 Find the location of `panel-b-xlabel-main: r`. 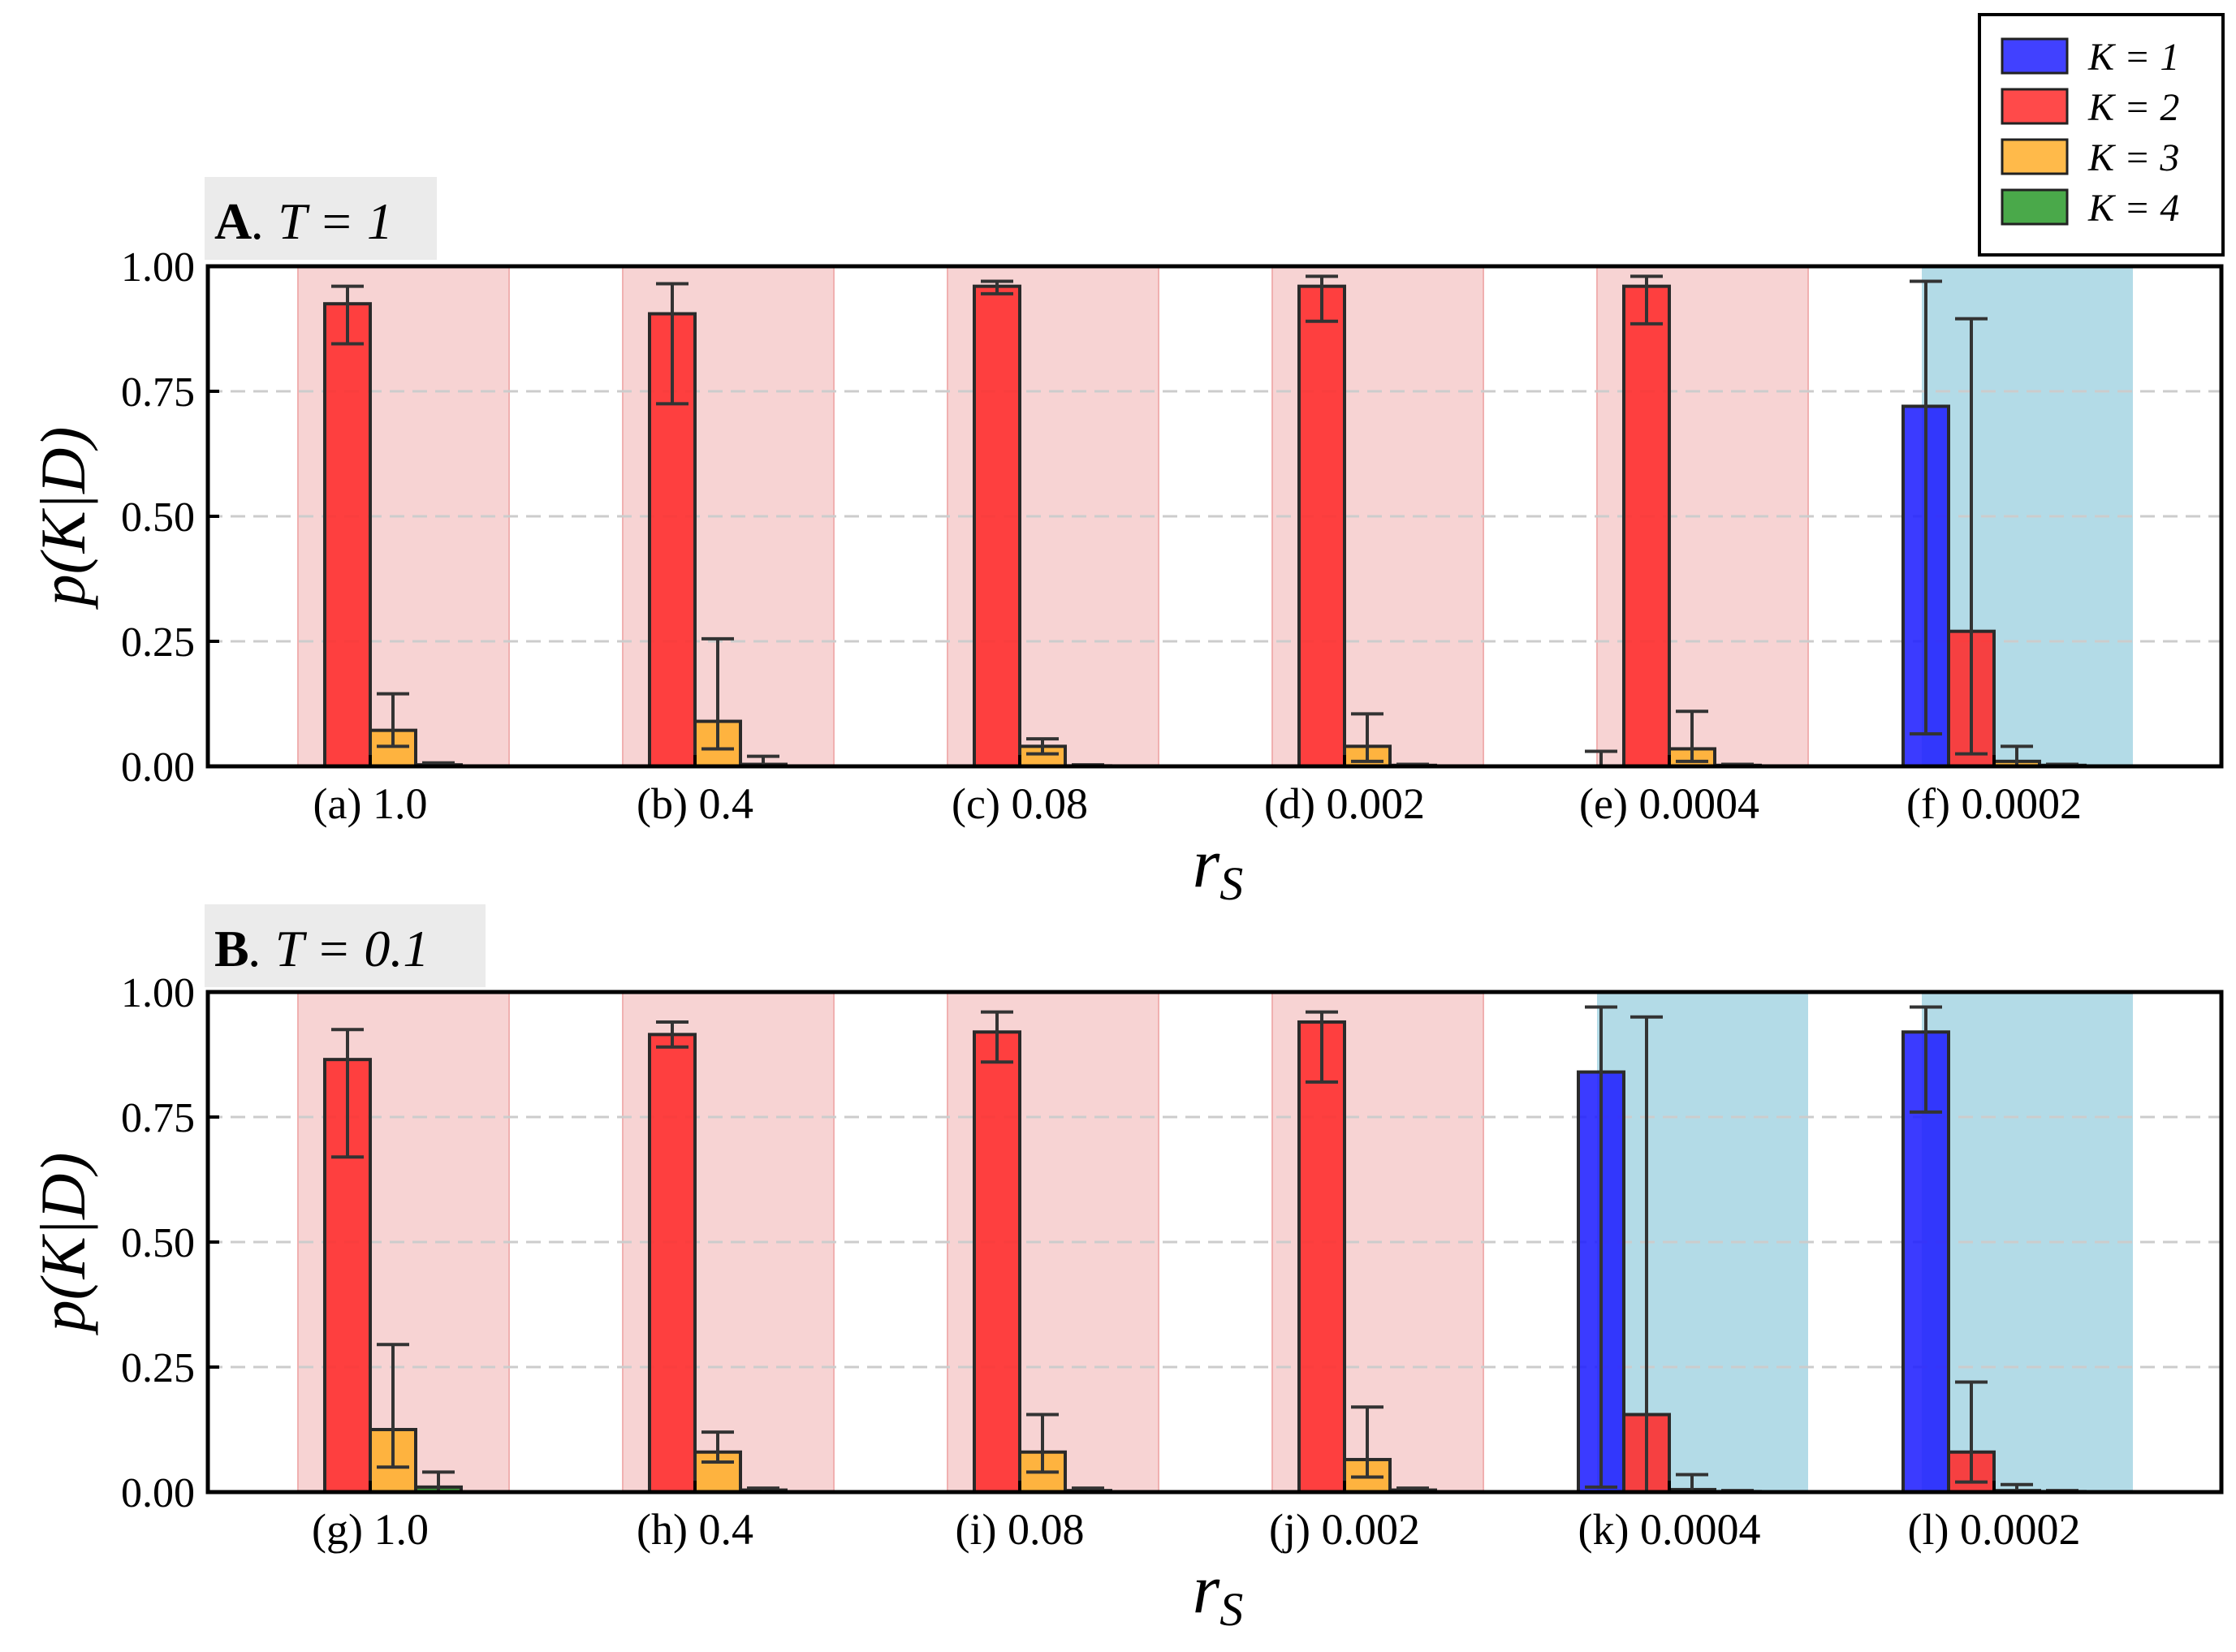

panel-b-xlabel-main: r is located at coordinates (1206, 1589).